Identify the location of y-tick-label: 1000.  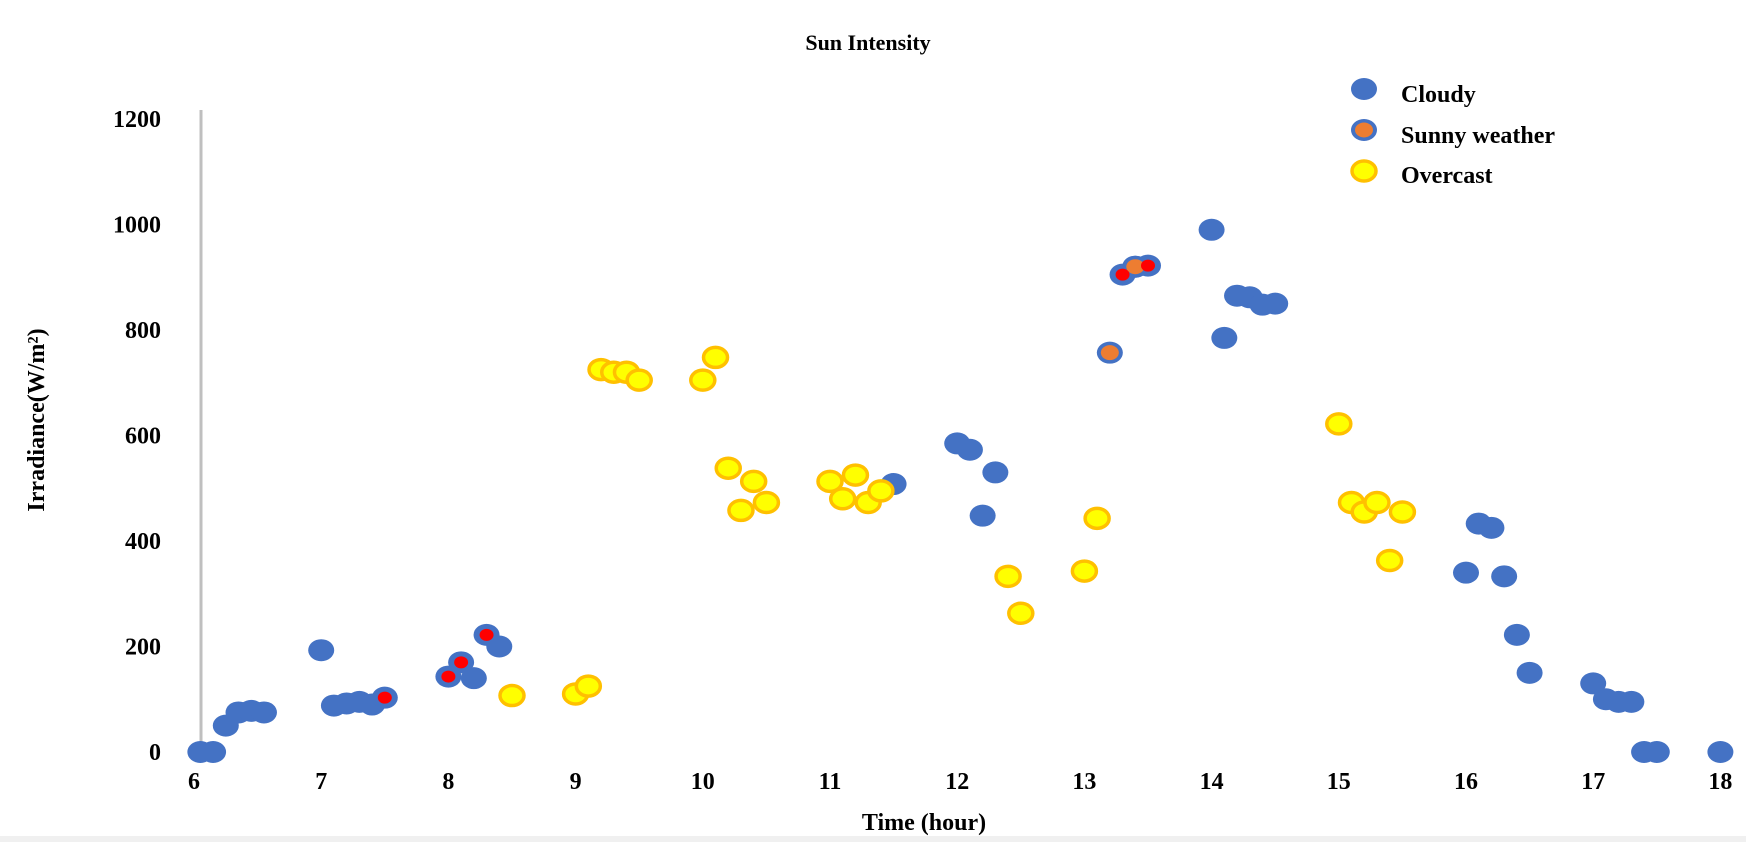
(137, 226).